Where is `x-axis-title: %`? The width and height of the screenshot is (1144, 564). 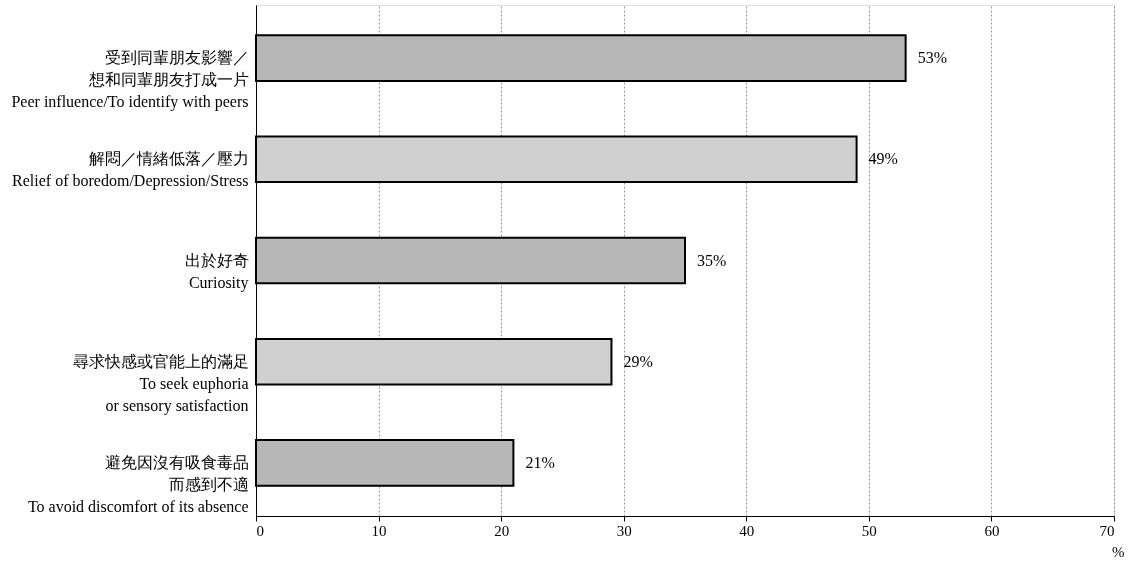
x-axis-title: % is located at coordinates (1118, 551).